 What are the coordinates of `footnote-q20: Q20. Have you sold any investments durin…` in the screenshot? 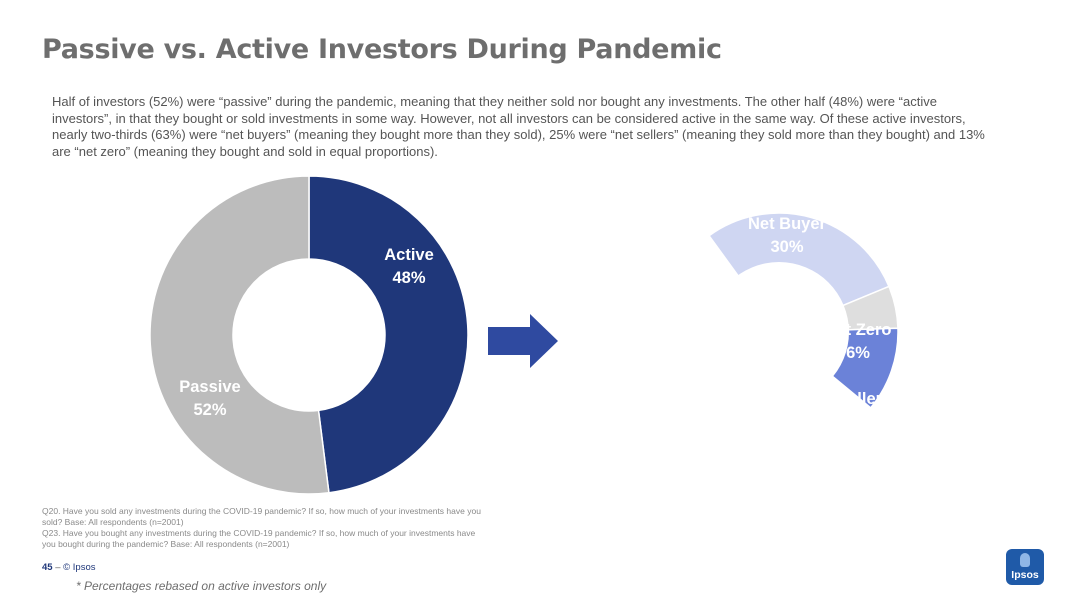 It's located at (261, 516).